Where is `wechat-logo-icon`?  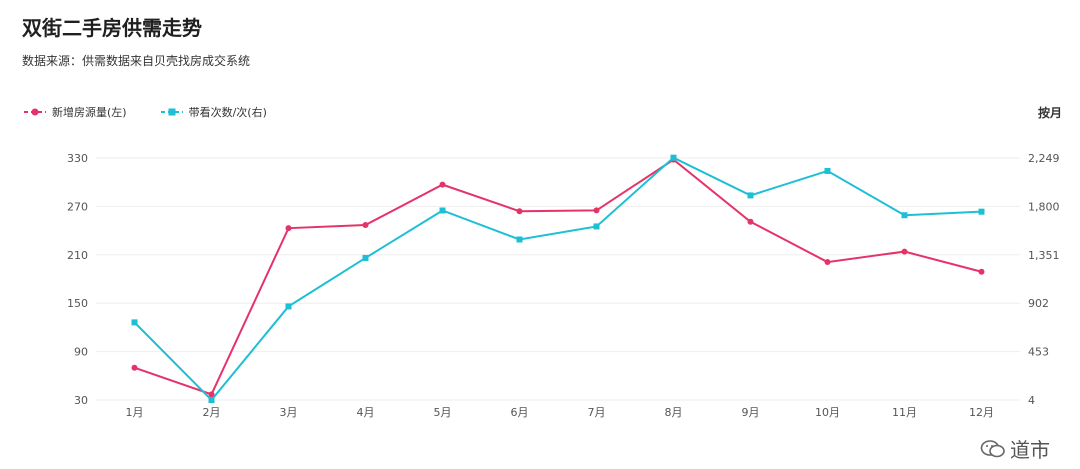
wechat-logo-icon is located at coordinates (992, 448).